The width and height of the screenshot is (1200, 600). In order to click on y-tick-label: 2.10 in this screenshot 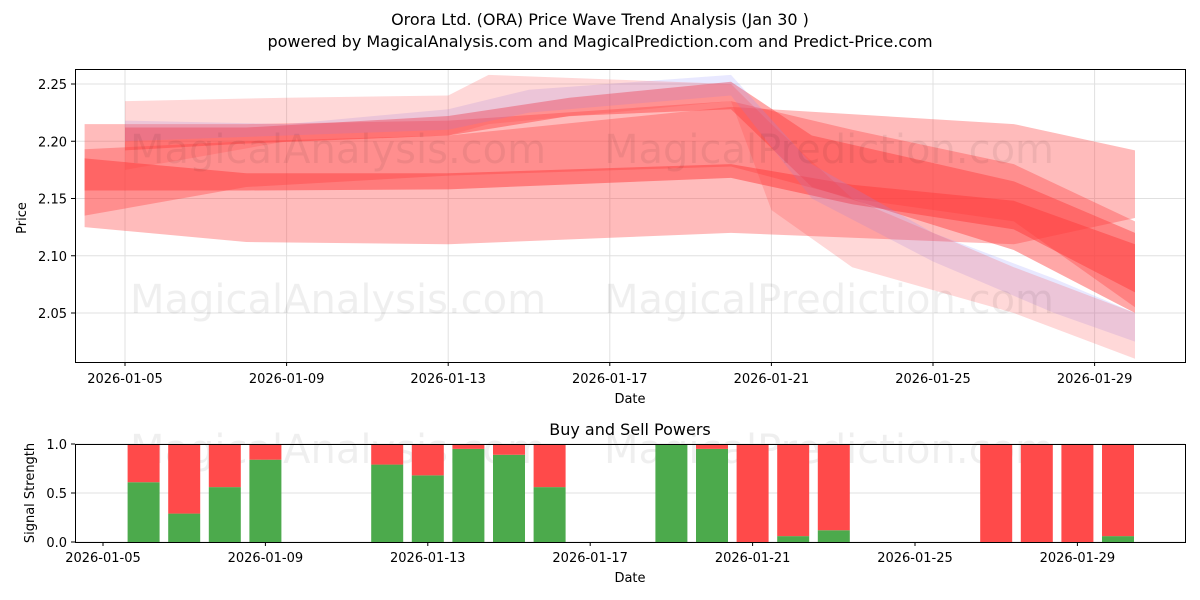, I will do `click(52, 257)`.